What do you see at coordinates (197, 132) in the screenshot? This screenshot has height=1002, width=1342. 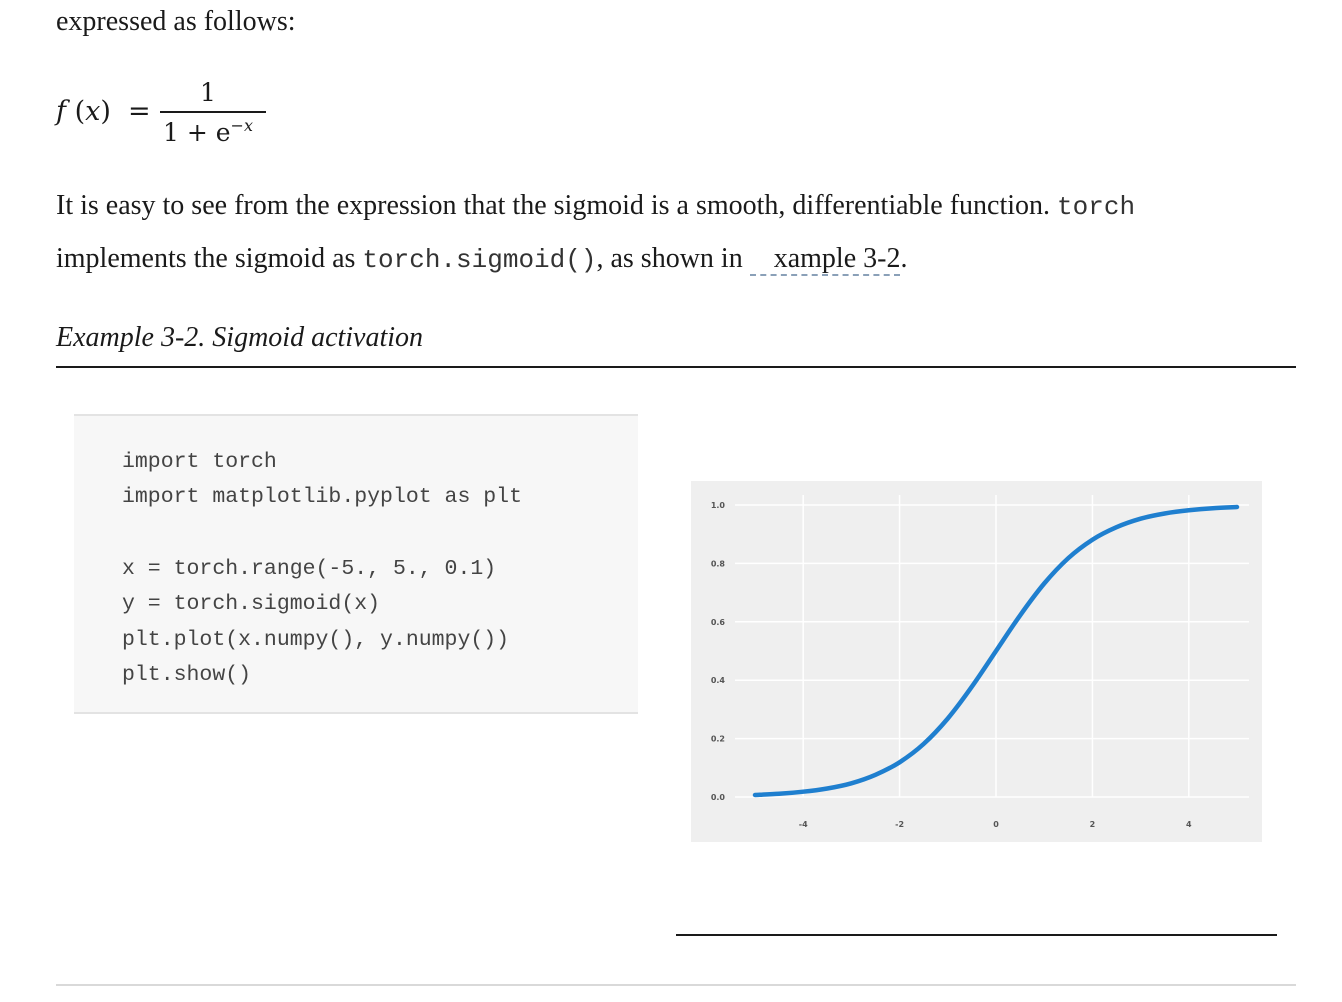 I see `formula-denominator-base: 1 + e` at bounding box center [197, 132].